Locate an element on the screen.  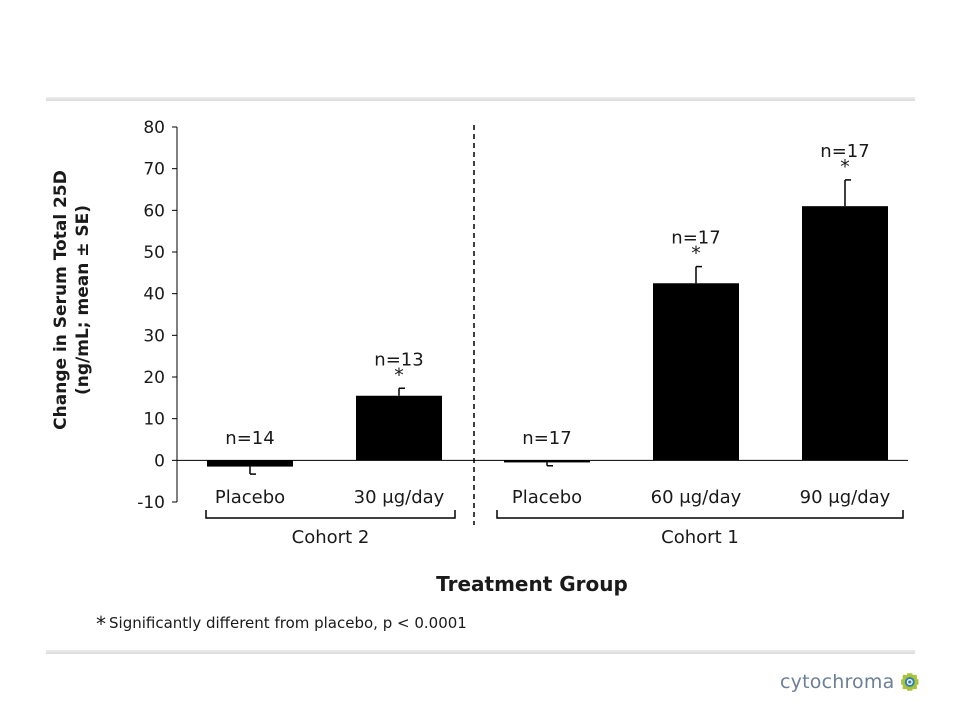
y-tick-label: 40 is located at coordinates (154, 295).